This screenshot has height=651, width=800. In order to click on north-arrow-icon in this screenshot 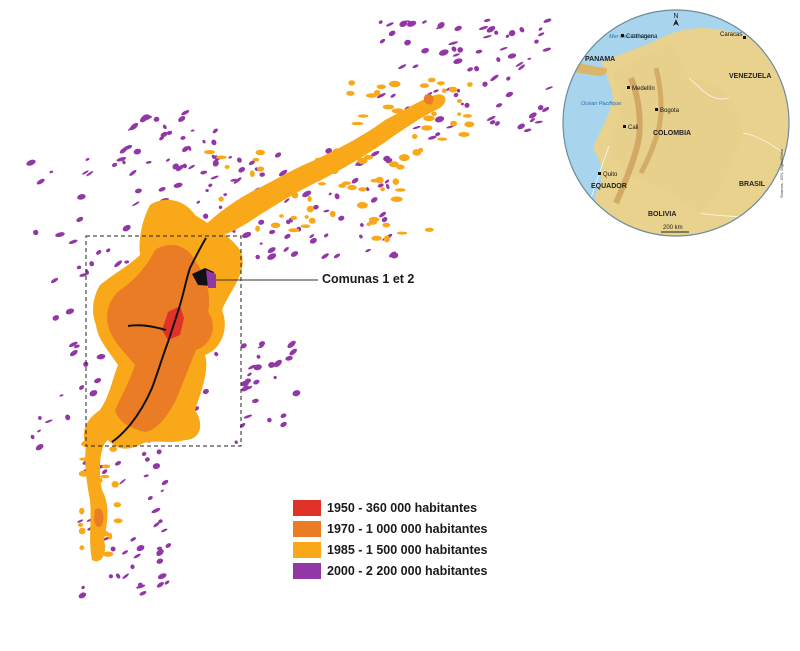, I will do `click(676, 22)`.